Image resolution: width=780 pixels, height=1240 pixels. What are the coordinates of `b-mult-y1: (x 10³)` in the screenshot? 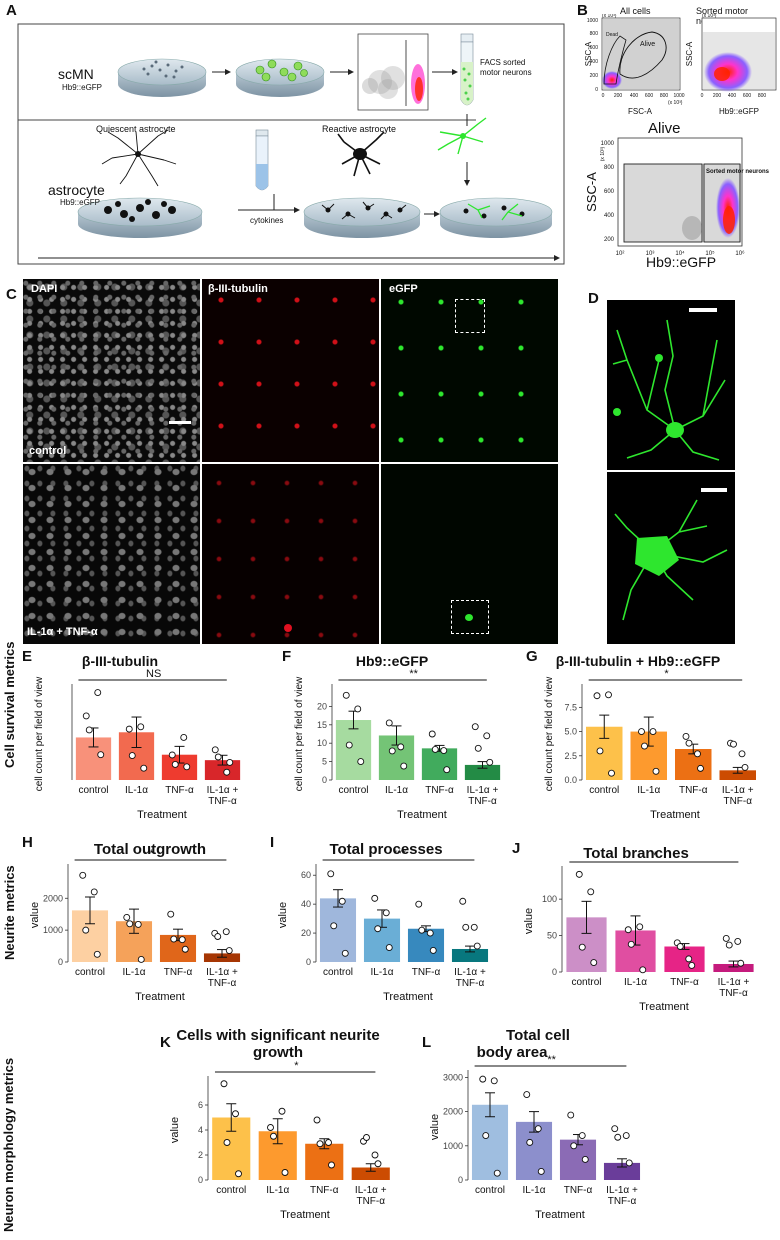 It's located at (609, 16).